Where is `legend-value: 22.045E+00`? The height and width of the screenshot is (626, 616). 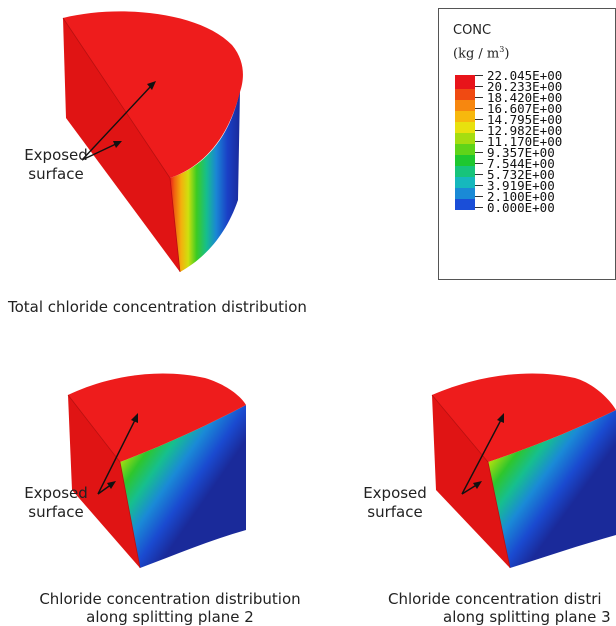
legend-value: 22.045E+00 is located at coordinates (525, 75).